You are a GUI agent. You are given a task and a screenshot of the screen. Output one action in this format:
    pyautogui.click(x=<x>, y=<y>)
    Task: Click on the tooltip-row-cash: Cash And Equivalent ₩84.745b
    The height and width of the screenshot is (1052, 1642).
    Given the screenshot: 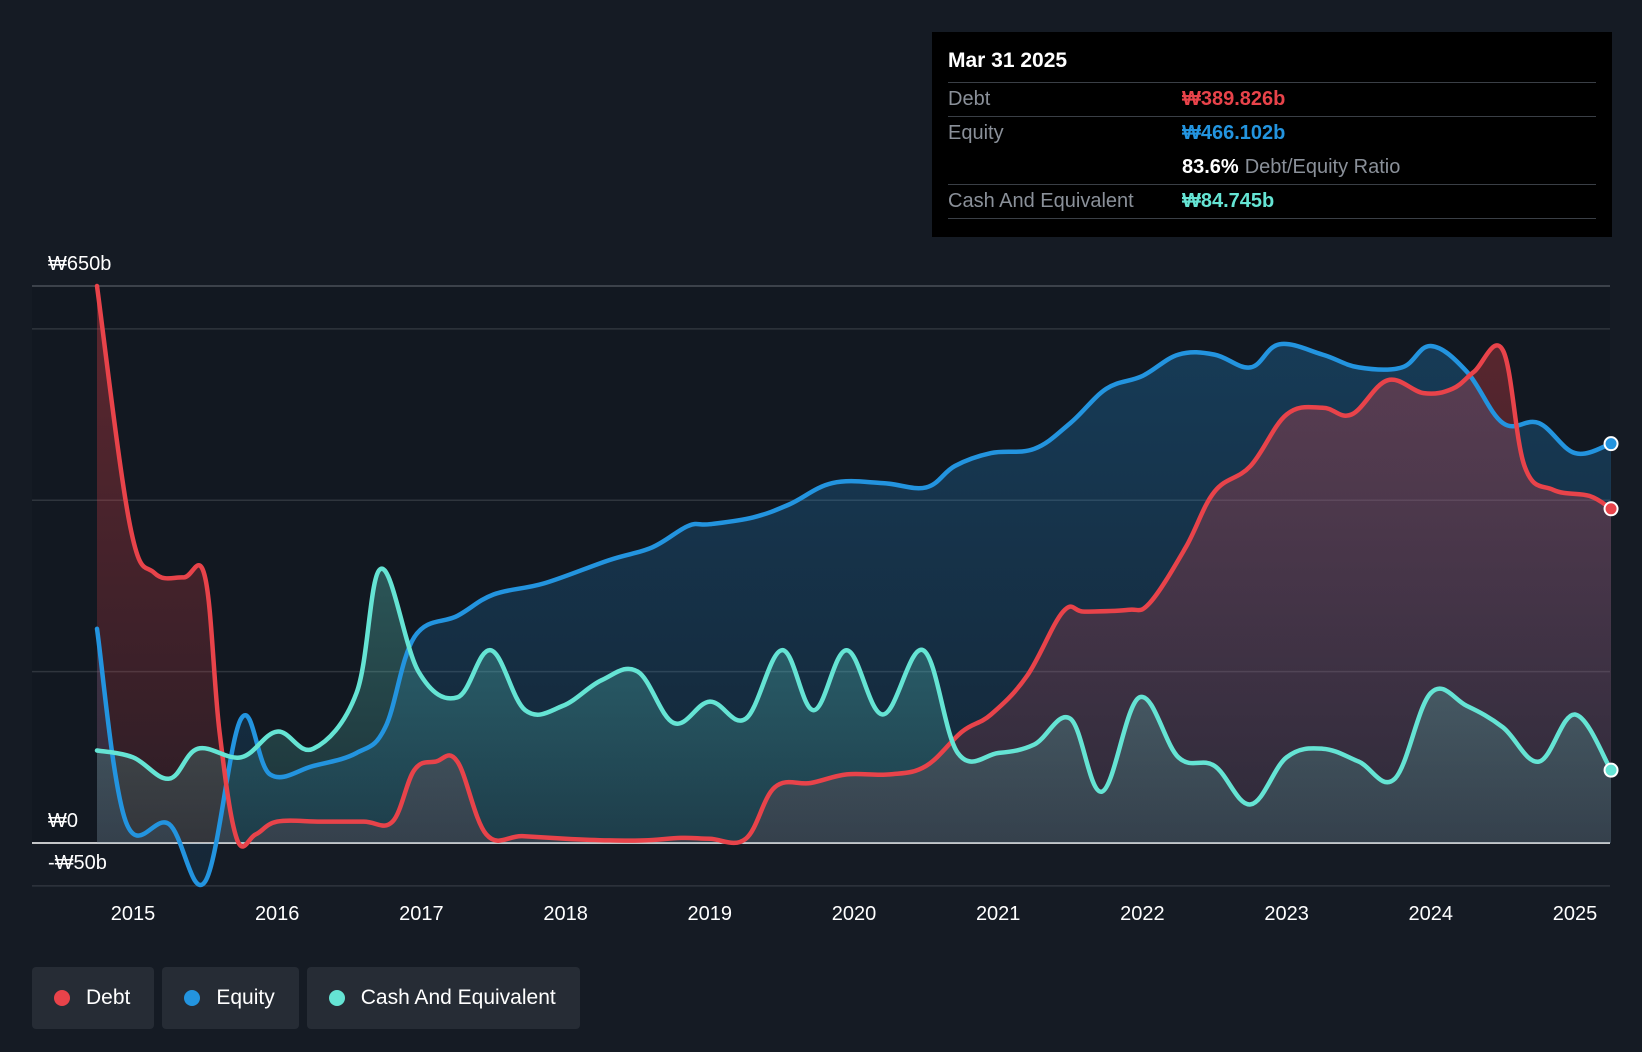 What is the action you would take?
    pyautogui.click(x=1272, y=201)
    